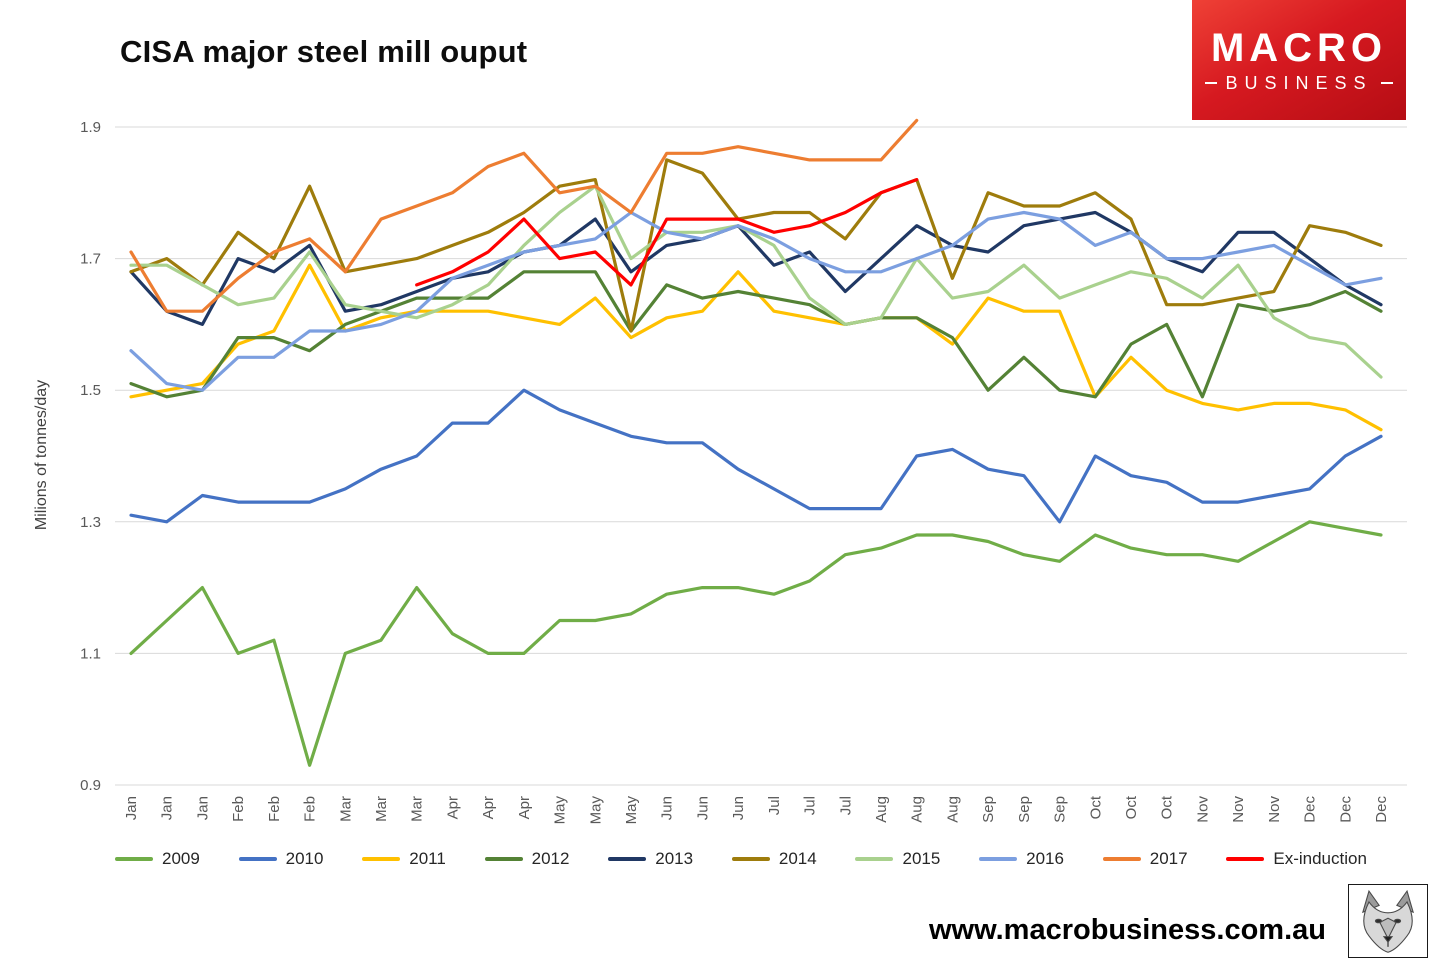 Image resolution: width=1430 pixels, height=961 pixels. I want to click on legend-item-2012: 2012, so click(527, 859).